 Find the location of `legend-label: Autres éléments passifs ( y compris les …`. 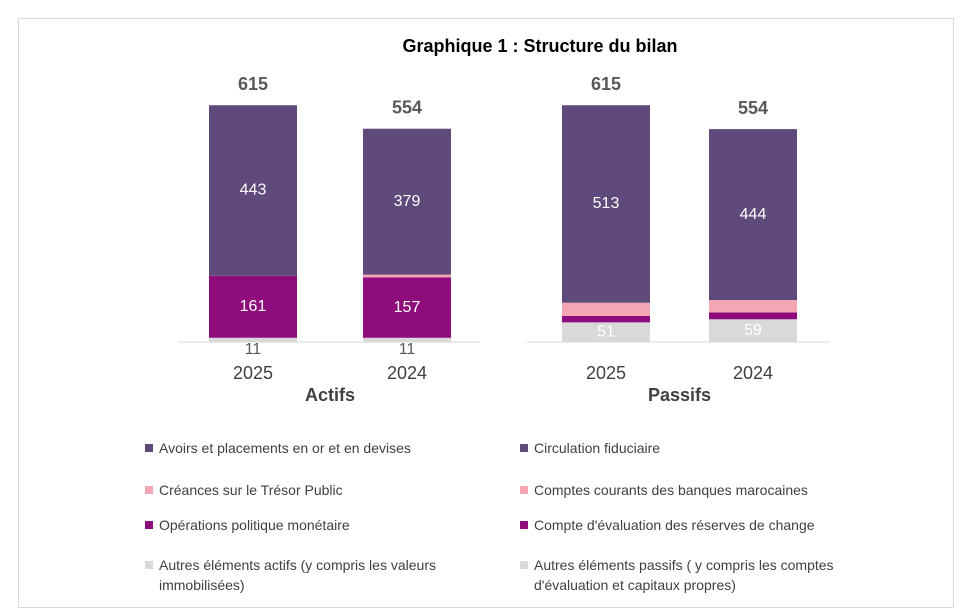

legend-label: Autres éléments passifs ( y compris les … is located at coordinates (684, 575).